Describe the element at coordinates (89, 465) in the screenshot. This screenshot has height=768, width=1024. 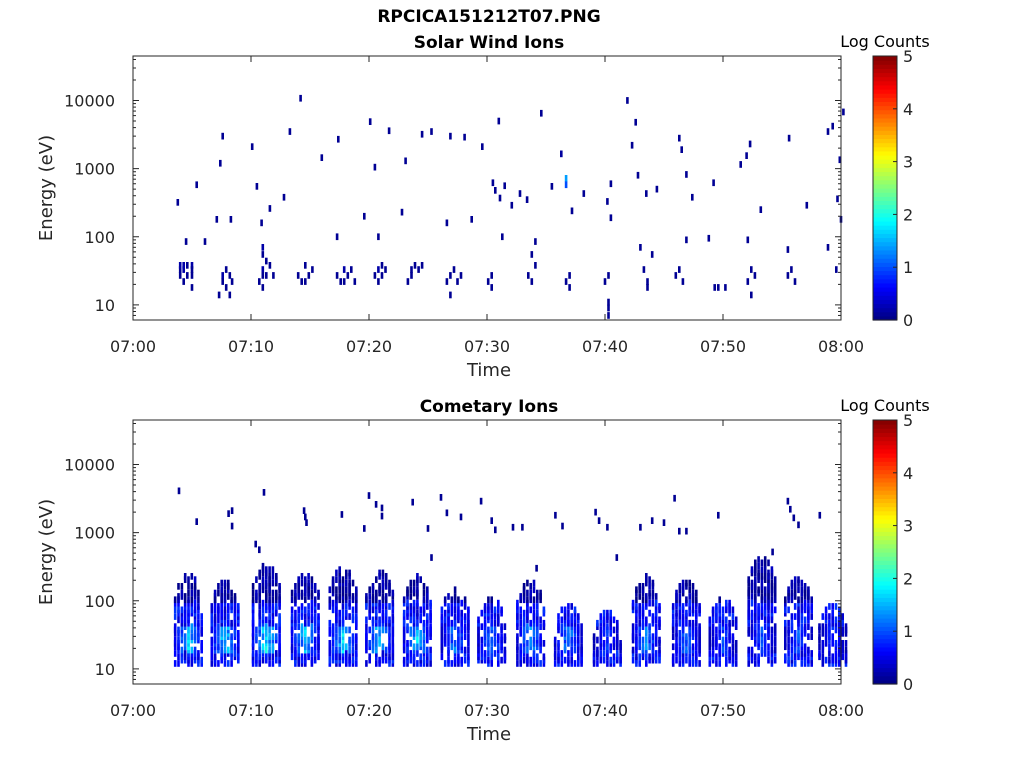
I see `panel2-y-tick-label: 10000` at that location.